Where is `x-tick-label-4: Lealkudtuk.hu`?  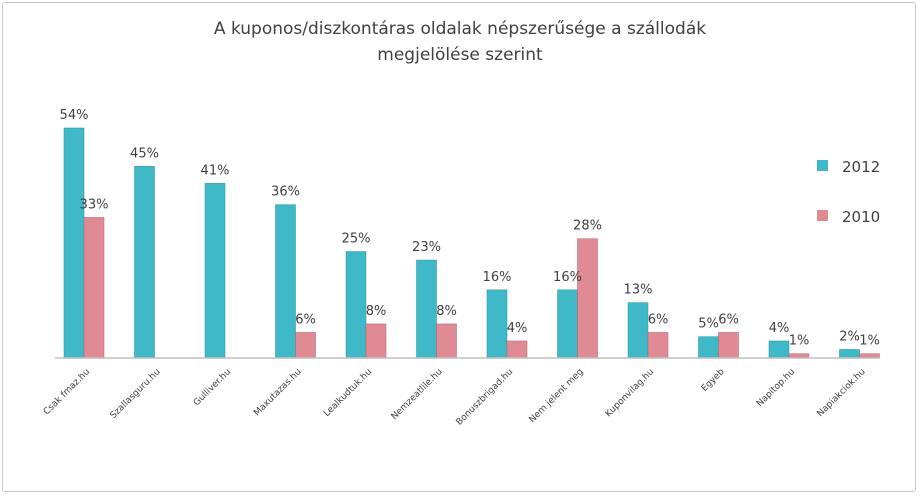 x-tick-label-4: Lealkudtuk.hu is located at coordinates (348, 393).